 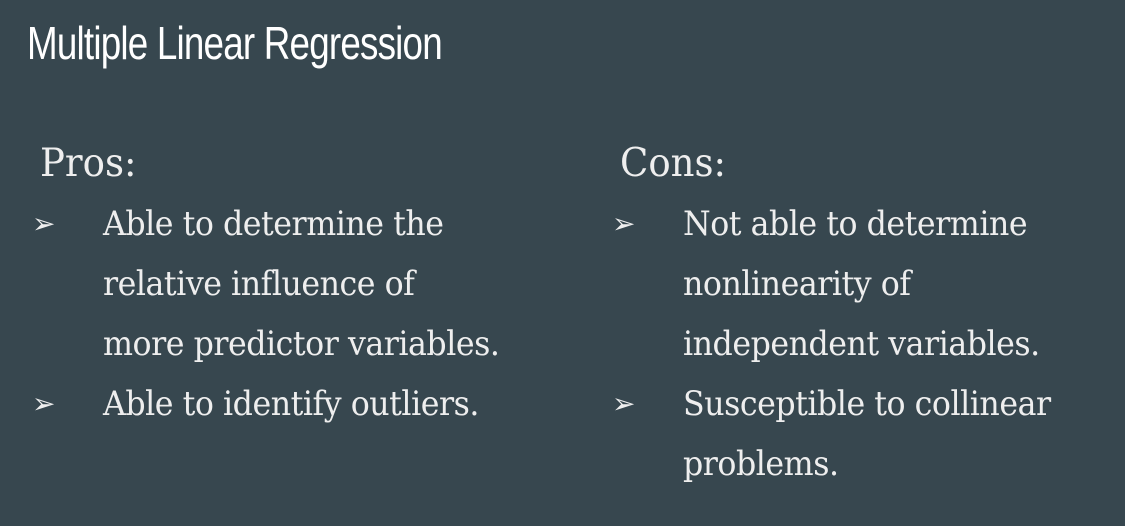 What do you see at coordinates (866, 434) in the screenshot?
I see `cons-item: ➢ Susceptible to collinear problems.` at bounding box center [866, 434].